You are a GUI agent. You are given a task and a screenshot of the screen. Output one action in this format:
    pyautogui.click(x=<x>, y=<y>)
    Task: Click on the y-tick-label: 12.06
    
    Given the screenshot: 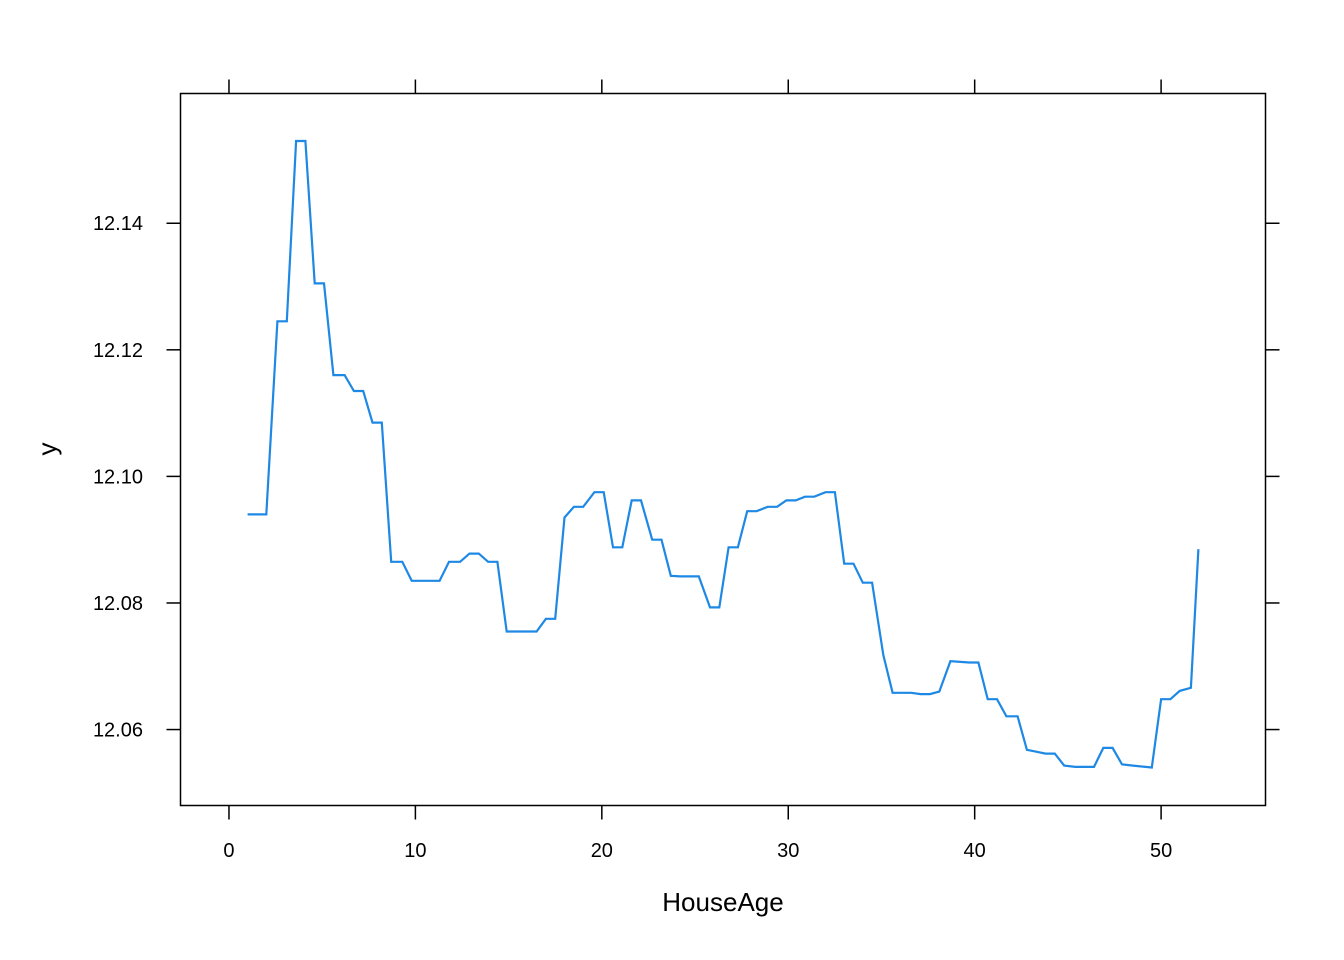 What is the action you would take?
    pyautogui.click(x=118, y=731)
    